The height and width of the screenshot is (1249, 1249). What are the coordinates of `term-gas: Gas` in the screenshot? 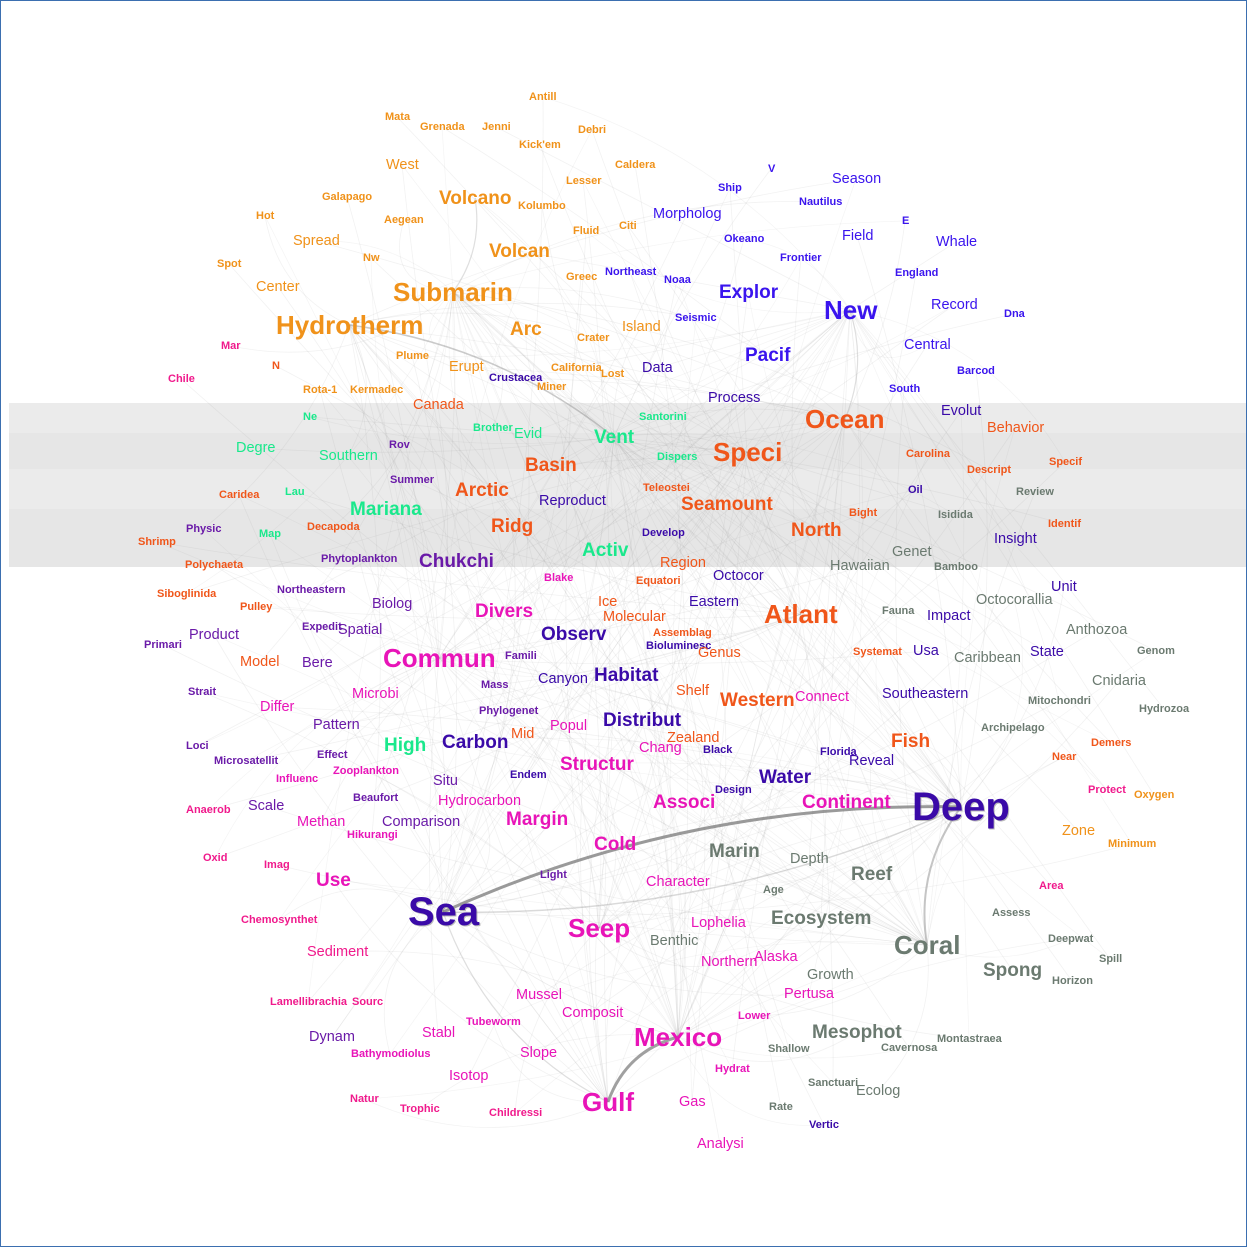 It's located at (692, 1102).